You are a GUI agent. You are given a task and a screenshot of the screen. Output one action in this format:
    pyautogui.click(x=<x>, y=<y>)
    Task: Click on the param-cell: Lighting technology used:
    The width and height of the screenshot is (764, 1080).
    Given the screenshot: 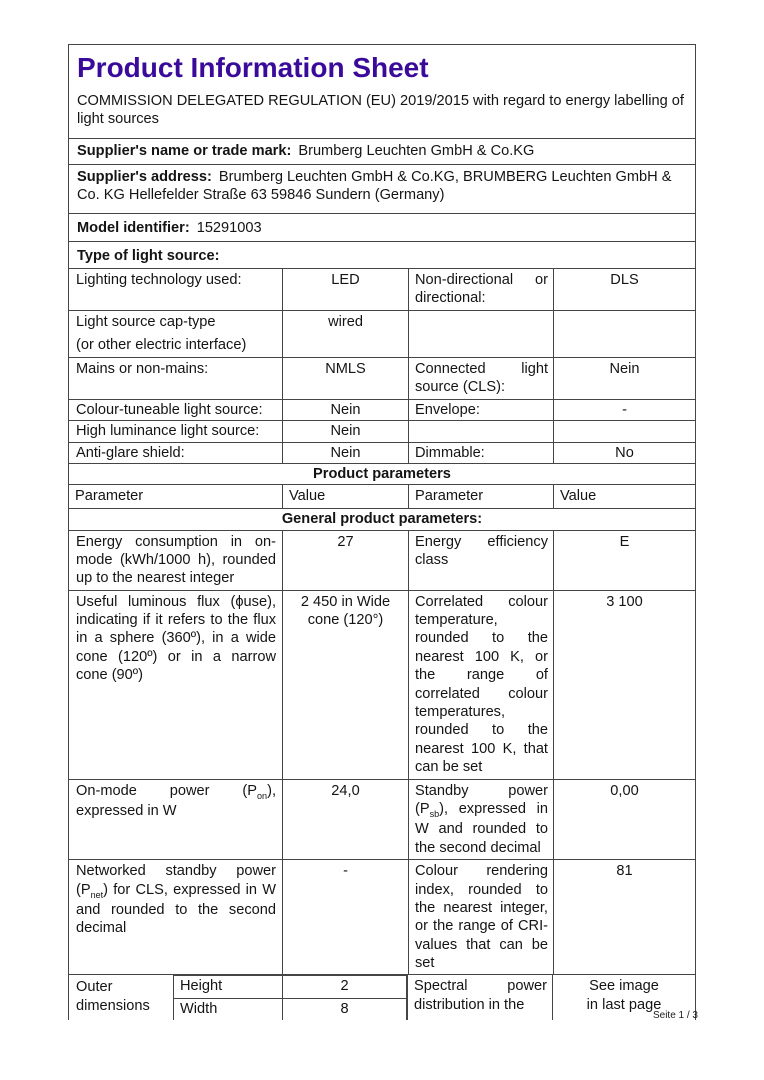 What is the action you would take?
    pyautogui.click(x=159, y=280)
    